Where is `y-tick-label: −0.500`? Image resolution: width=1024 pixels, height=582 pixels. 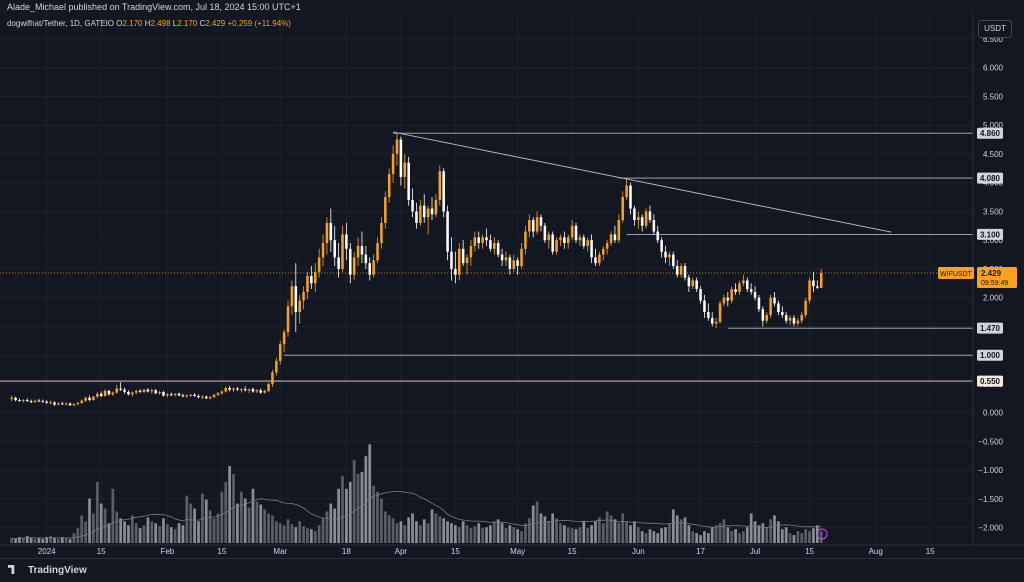 y-tick-label: −0.500 is located at coordinates (990, 441).